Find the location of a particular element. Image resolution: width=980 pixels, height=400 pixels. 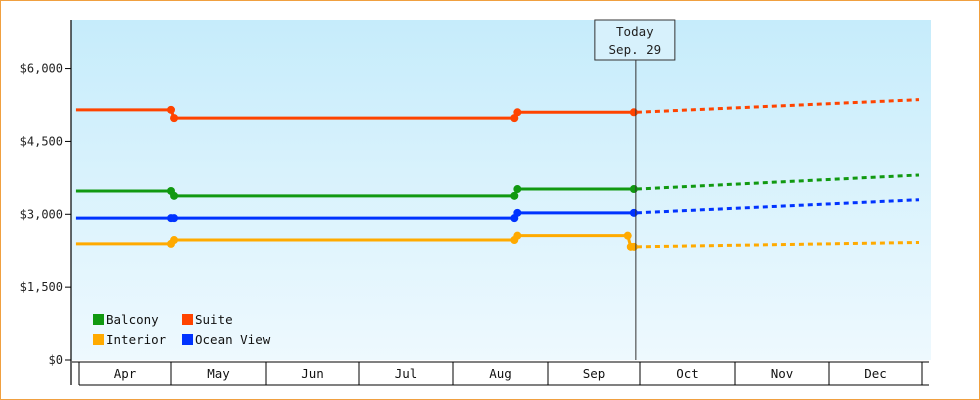

month-label-oct: Oct is located at coordinates (687, 373).